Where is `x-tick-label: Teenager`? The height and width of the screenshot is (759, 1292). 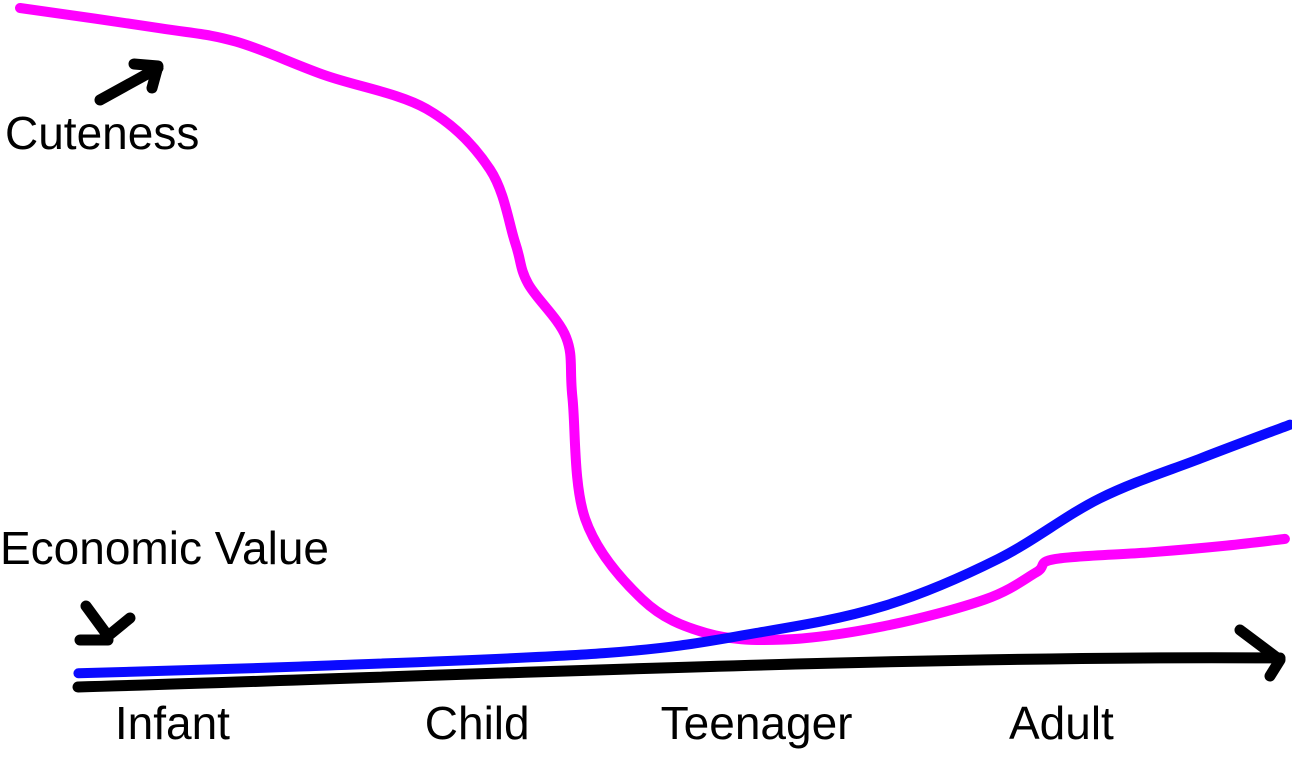
x-tick-label: Teenager is located at coordinates (757, 723).